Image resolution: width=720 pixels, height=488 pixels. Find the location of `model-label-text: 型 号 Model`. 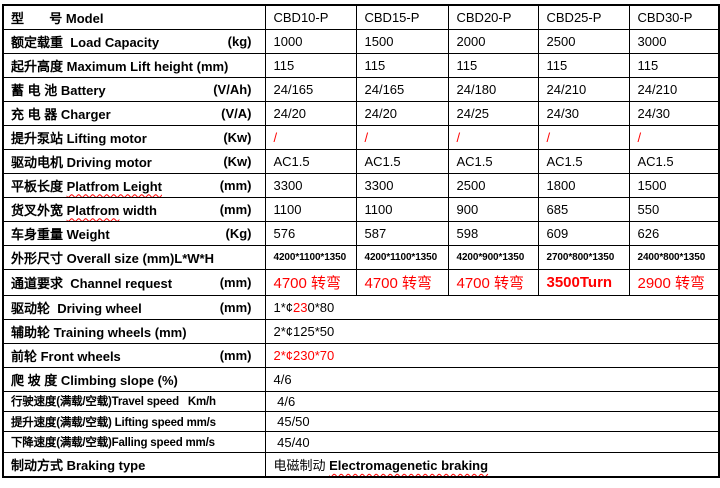

model-label-text: 型 号 Model is located at coordinates (57, 17).